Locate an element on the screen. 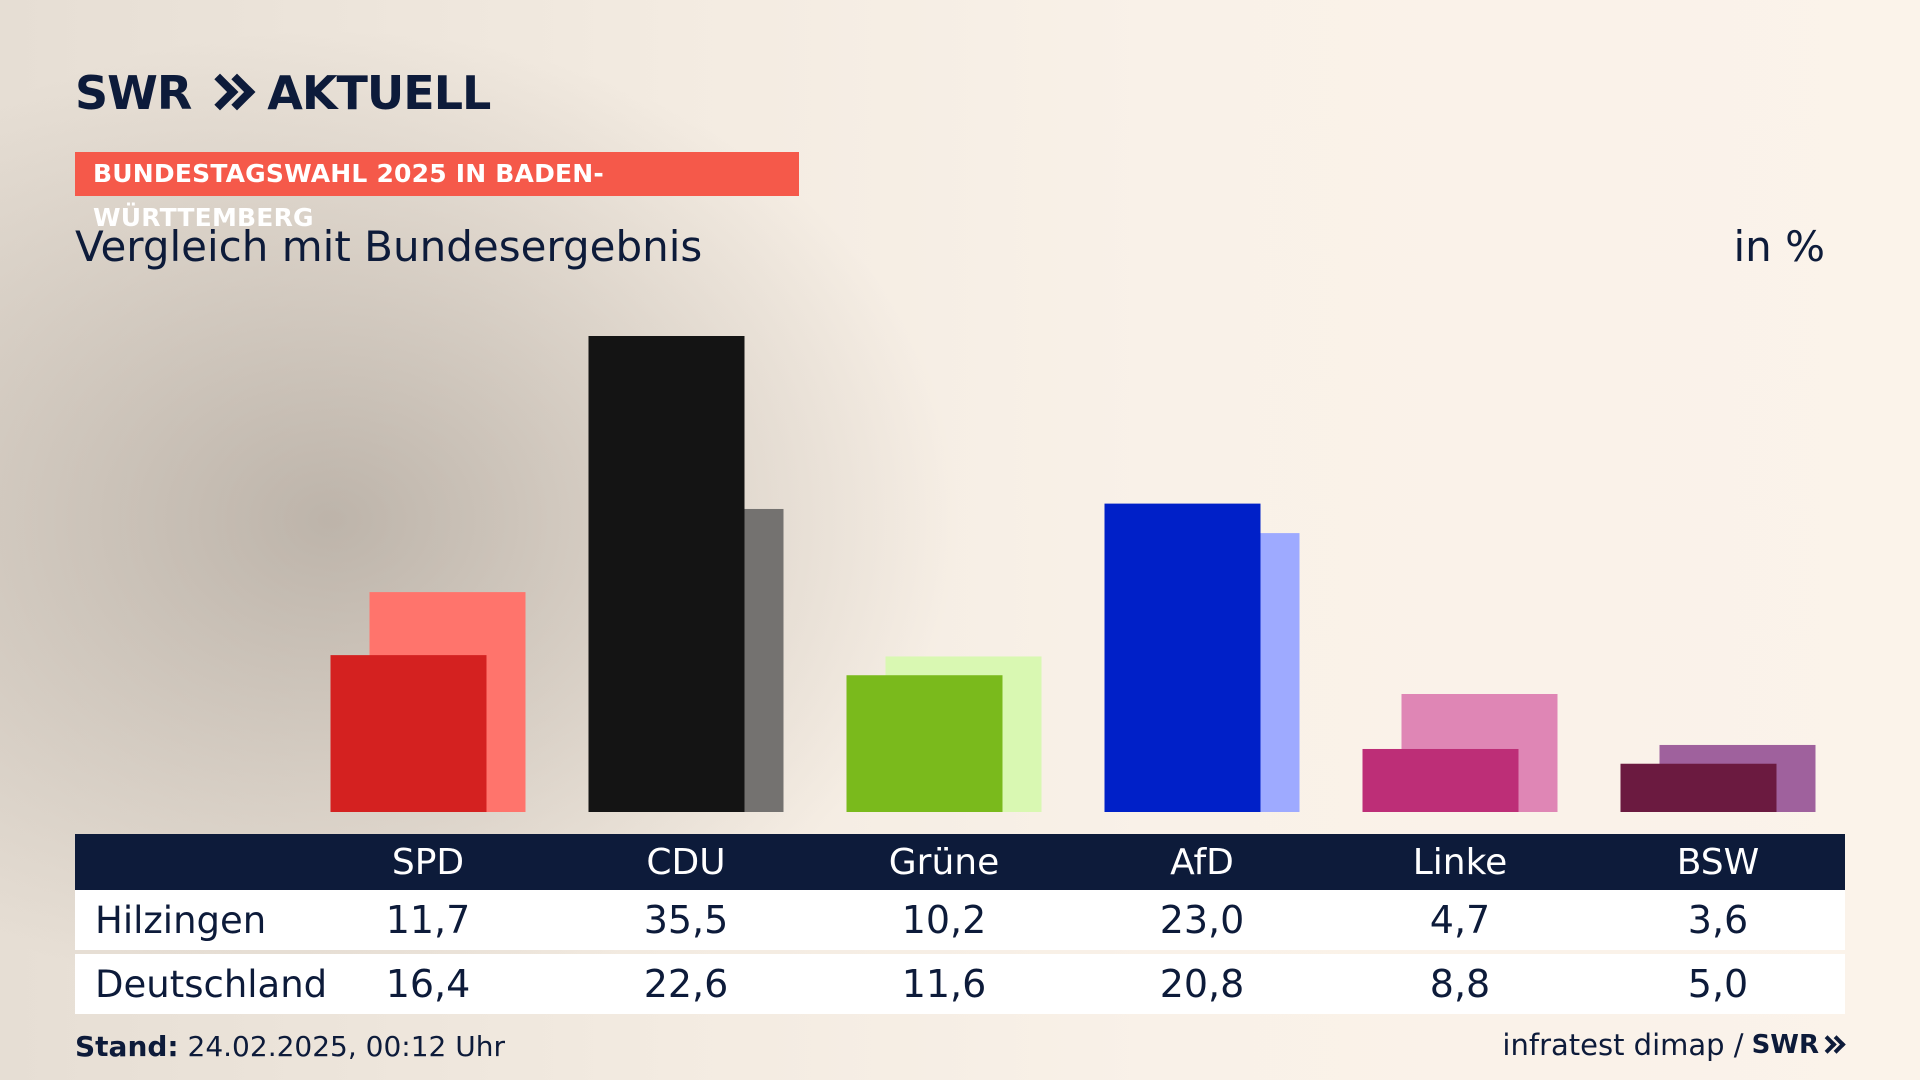 The width and height of the screenshot is (1920, 1080). table-cell: 23,0 is located at coordinates (1202, 920).